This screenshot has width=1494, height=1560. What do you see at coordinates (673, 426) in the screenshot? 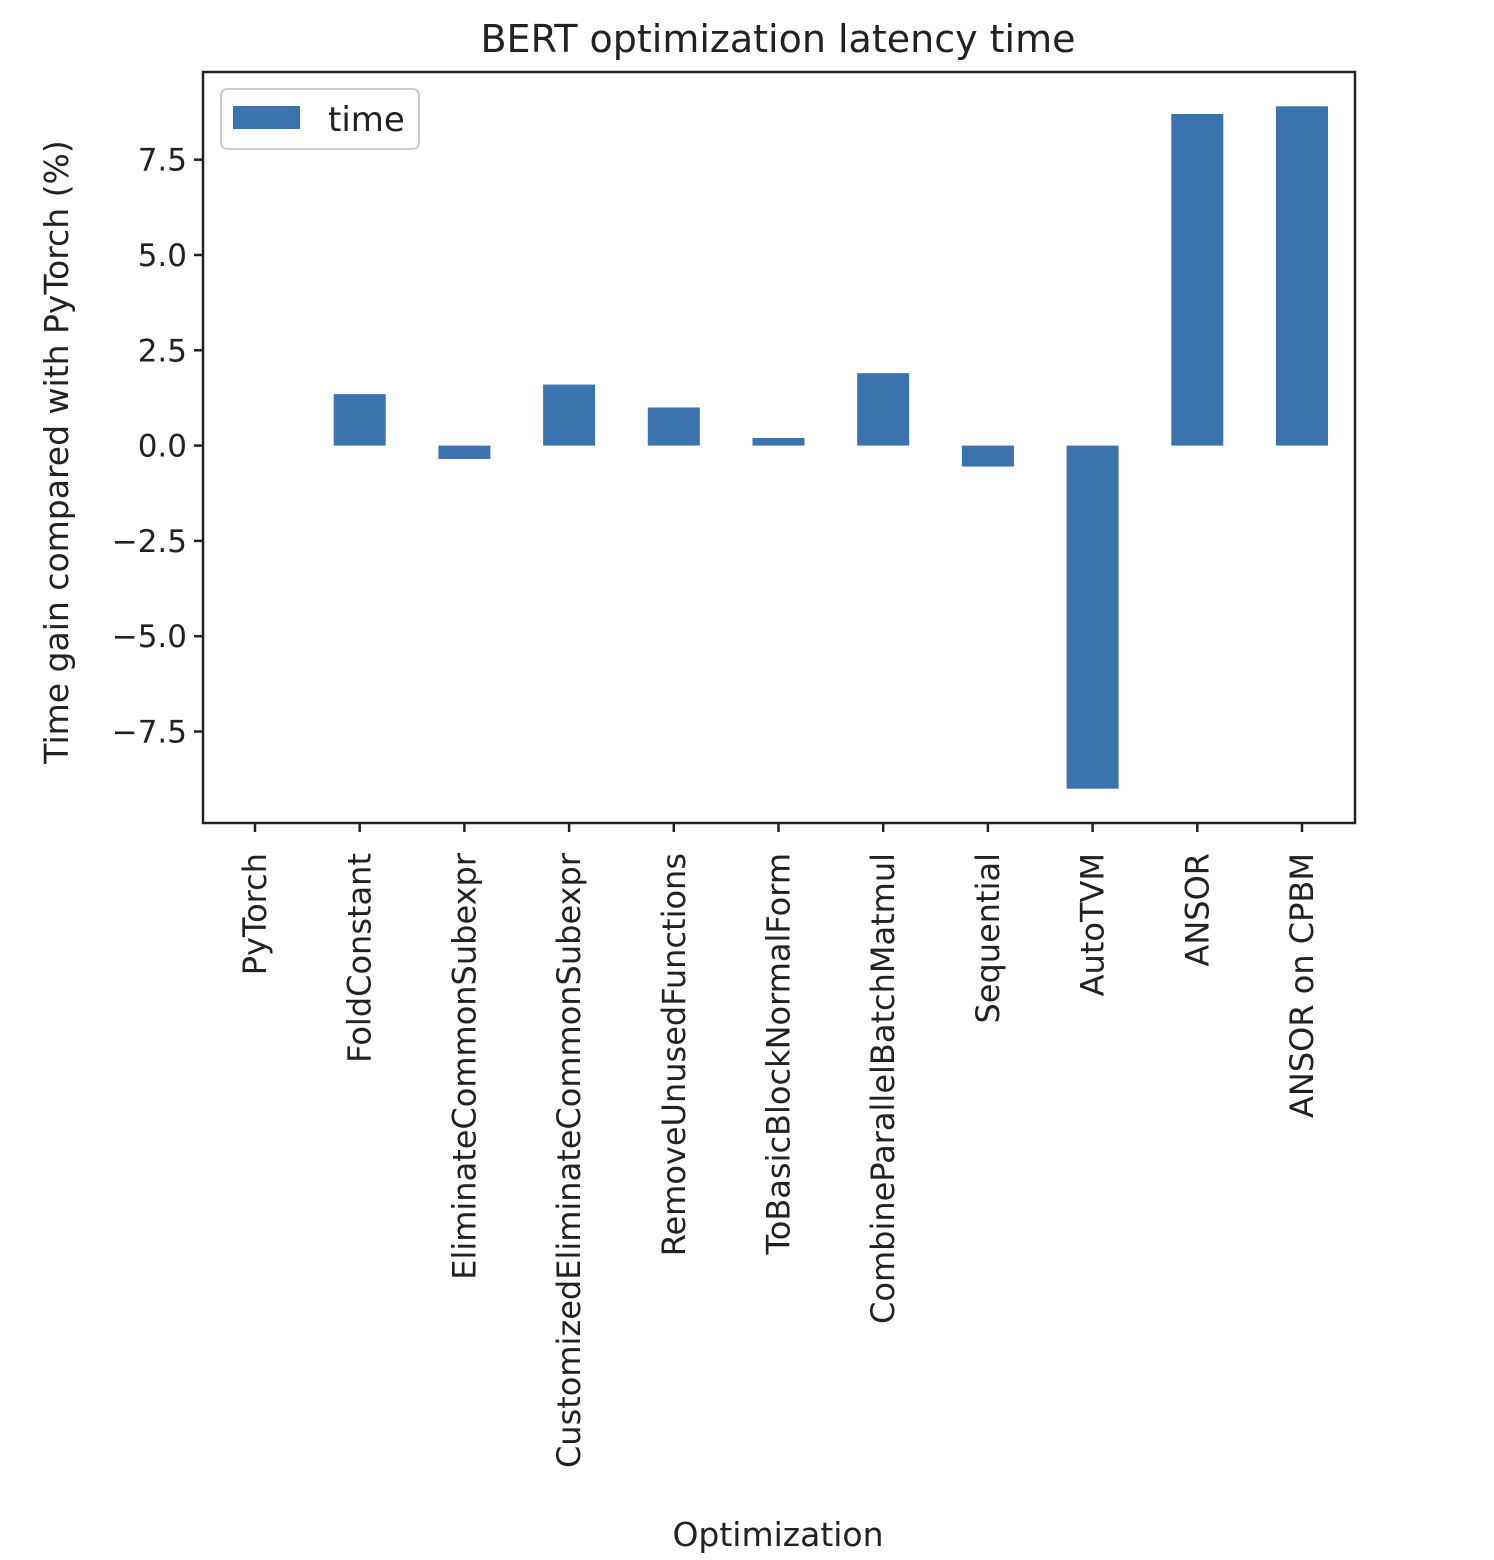
I see `bar-removeunusedfunctions` at bounding box center [673, 426].